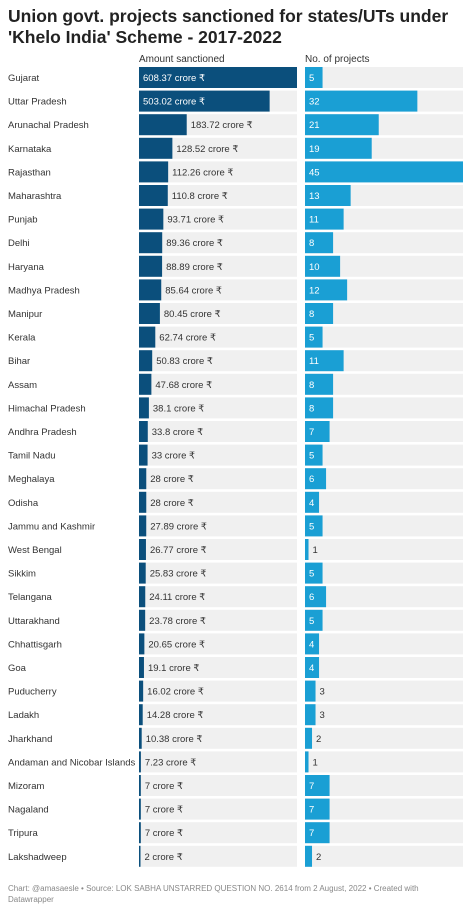 The height and width of the screenshot is (913, 474). Describe the element at coordinates (195, 220) in the screenshot. I see `amount-value-label: 93.71 crore ₹` at that location.